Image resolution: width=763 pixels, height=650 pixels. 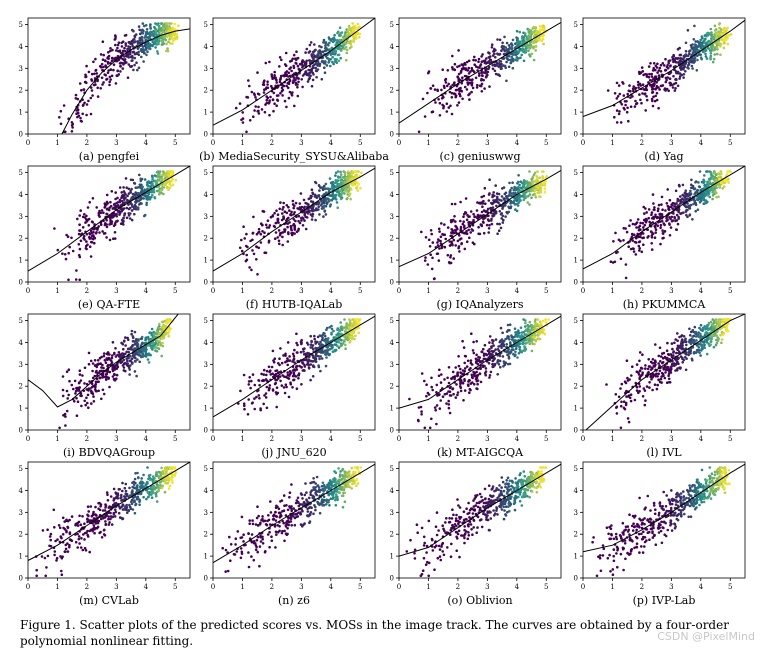 I want to click on x-tick-label: 3, so click(x=301, y=143).